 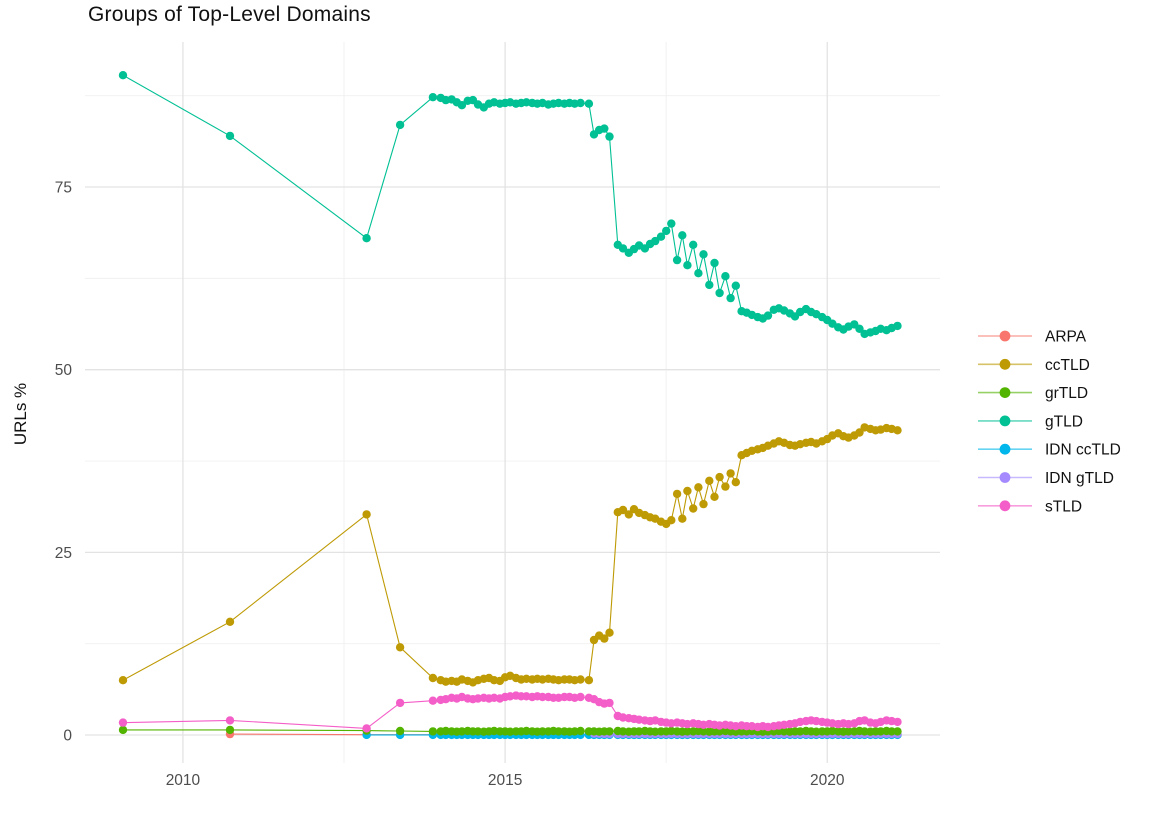 What do you see at coordinates (1066, 393) in the screenshot?
I see `legend-label: grTLD` at bounding box center [1066, 393].